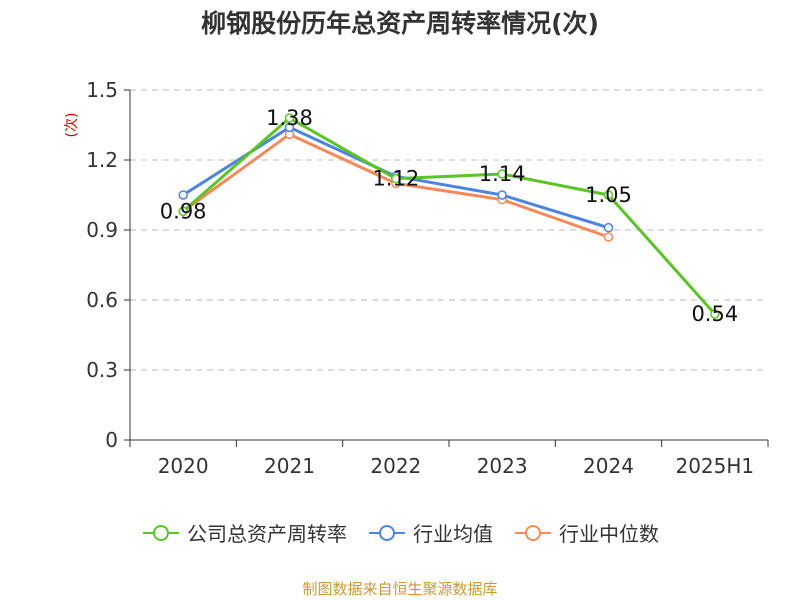 Image resolution: width=800 pixels, height=600 pixels. I want to click on legend-item-company: 公司总资产周转率, so click(244, 532).